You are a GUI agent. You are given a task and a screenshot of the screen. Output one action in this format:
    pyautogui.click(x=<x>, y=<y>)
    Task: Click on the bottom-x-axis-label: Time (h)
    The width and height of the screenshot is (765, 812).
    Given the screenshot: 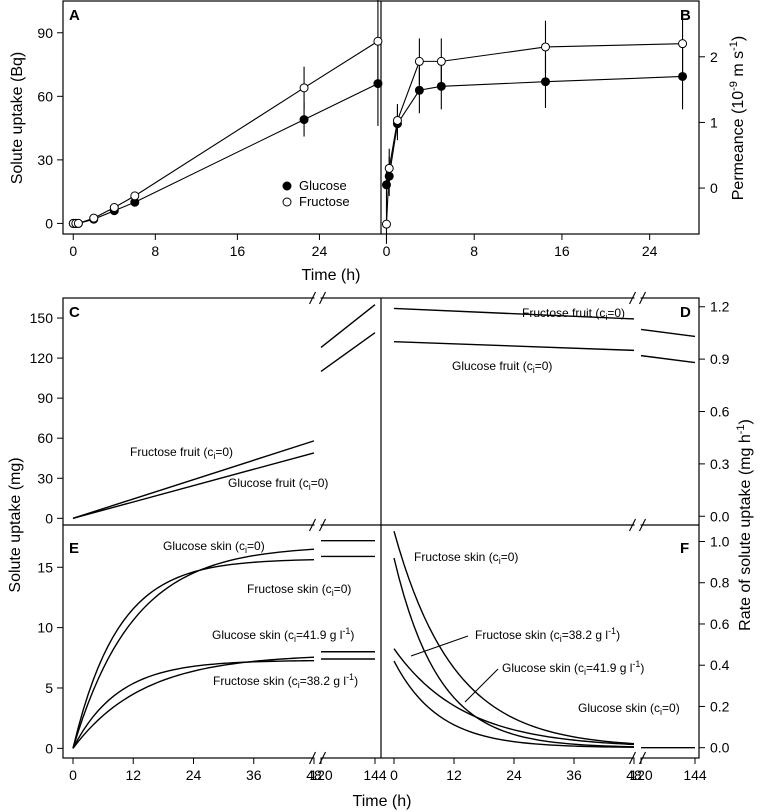 What is the action you would take?
    pyautogui.click(x=382, y=801)
    